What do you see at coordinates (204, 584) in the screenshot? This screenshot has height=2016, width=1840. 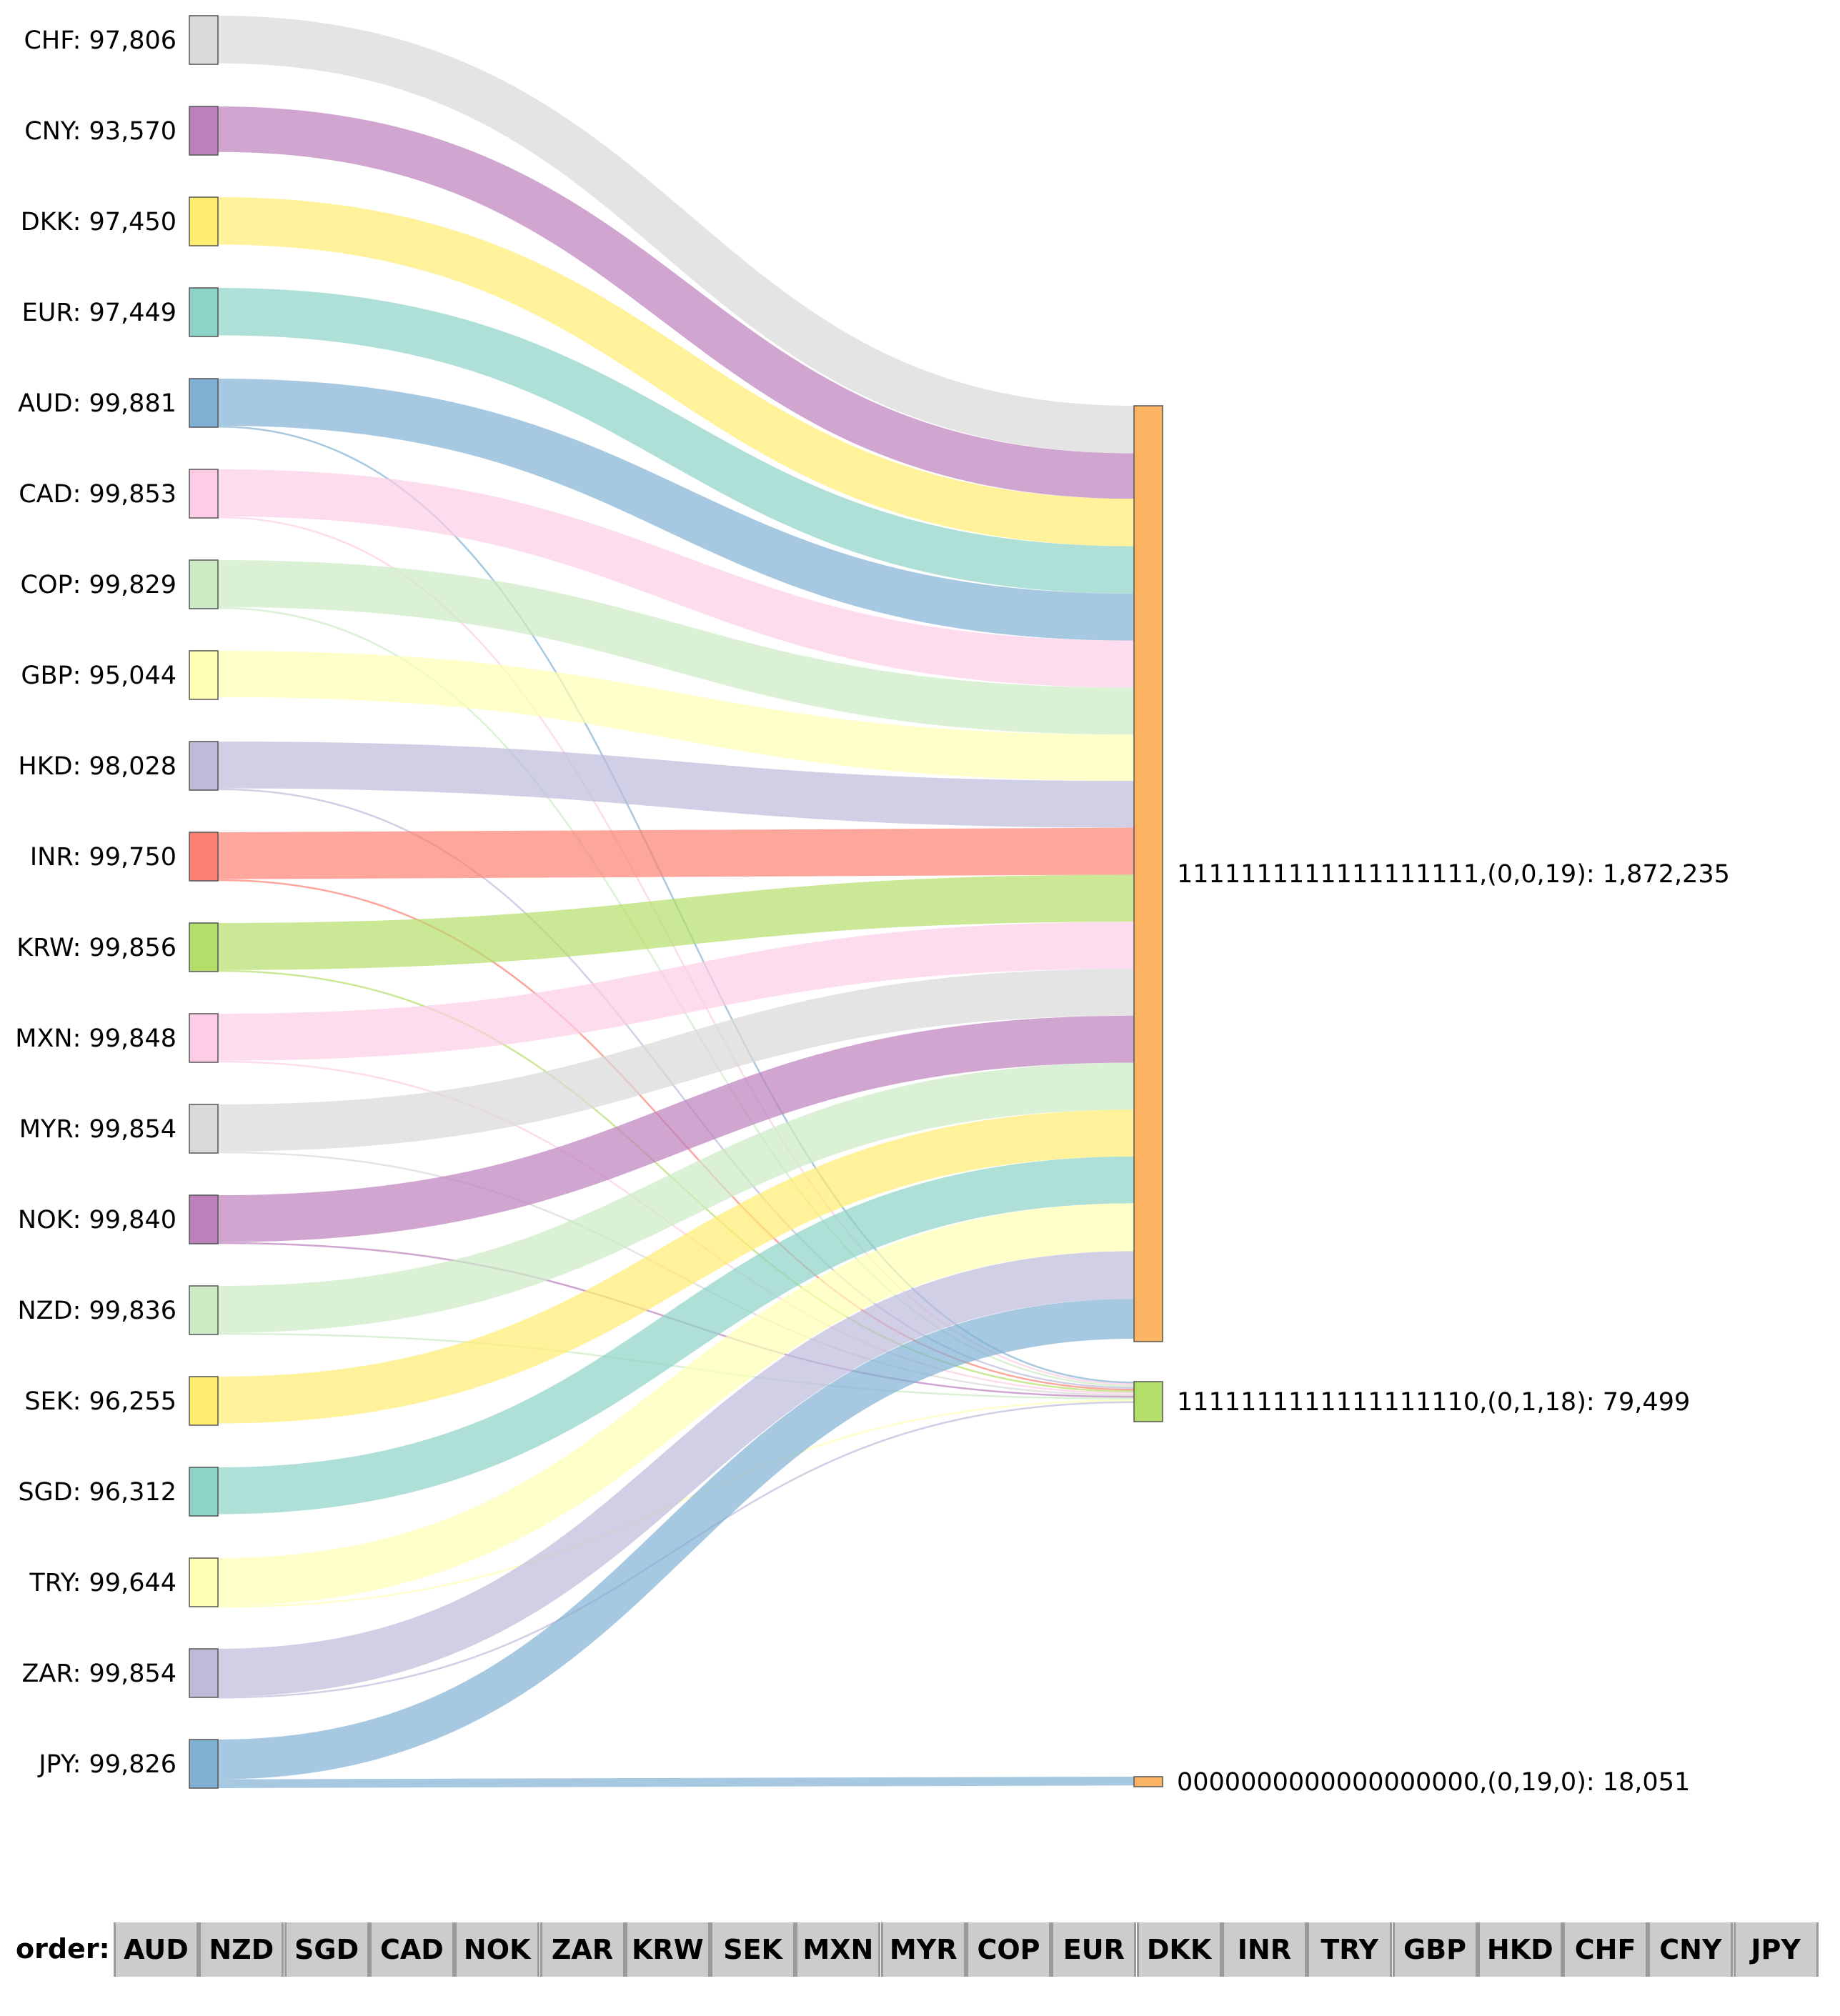 I see `source-node-cop` at bounding box center [204, 584].